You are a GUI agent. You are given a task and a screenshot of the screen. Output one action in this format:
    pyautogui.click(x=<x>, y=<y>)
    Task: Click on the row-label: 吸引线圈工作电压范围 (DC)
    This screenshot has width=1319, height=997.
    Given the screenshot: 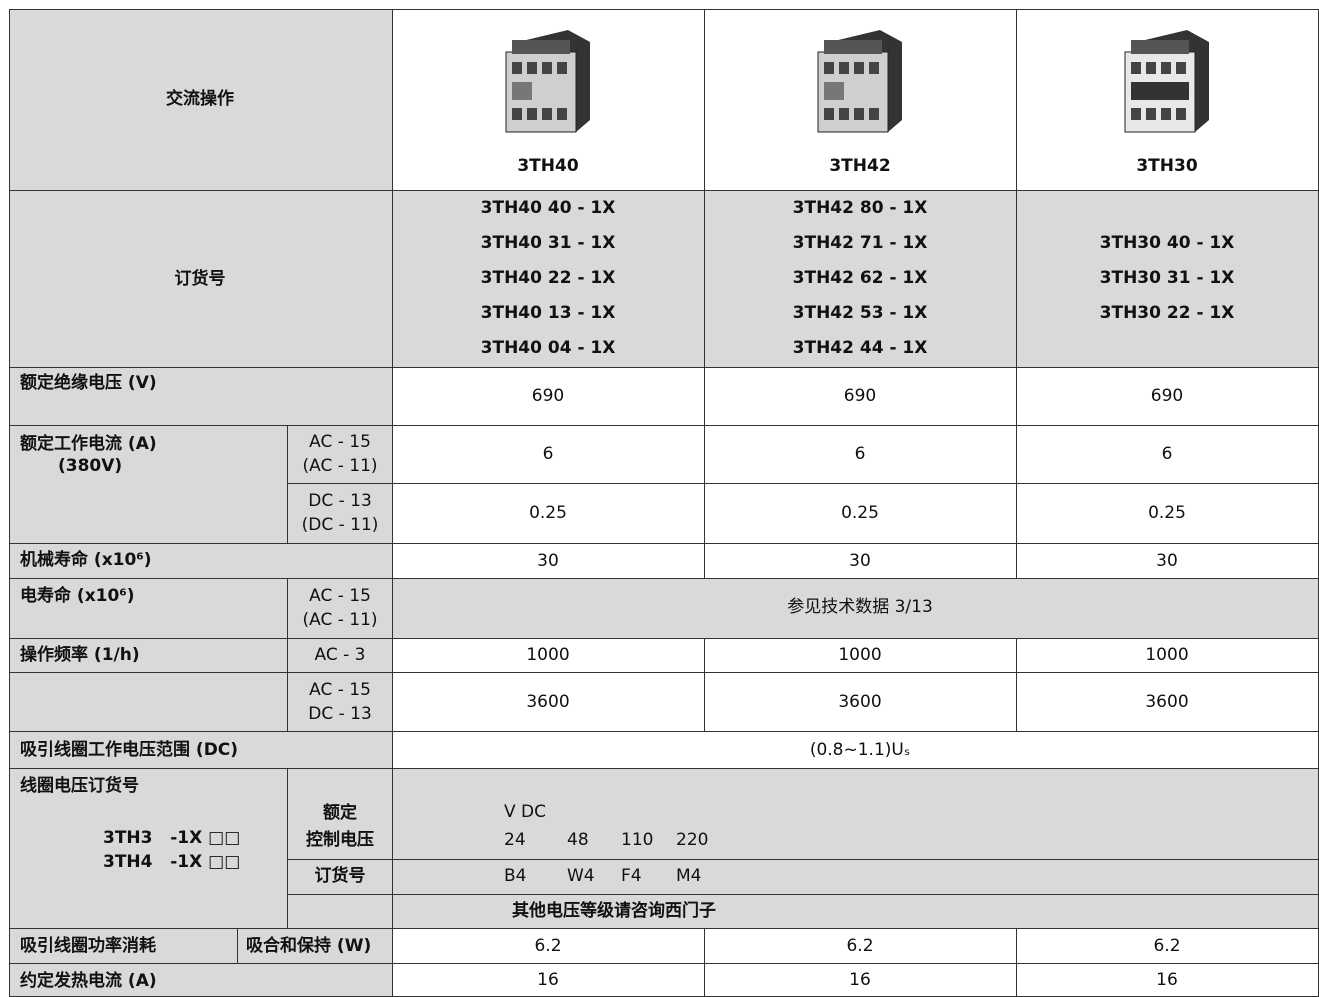 What is the action you would take?
    pyautogui.click(x=129, y=750)
    